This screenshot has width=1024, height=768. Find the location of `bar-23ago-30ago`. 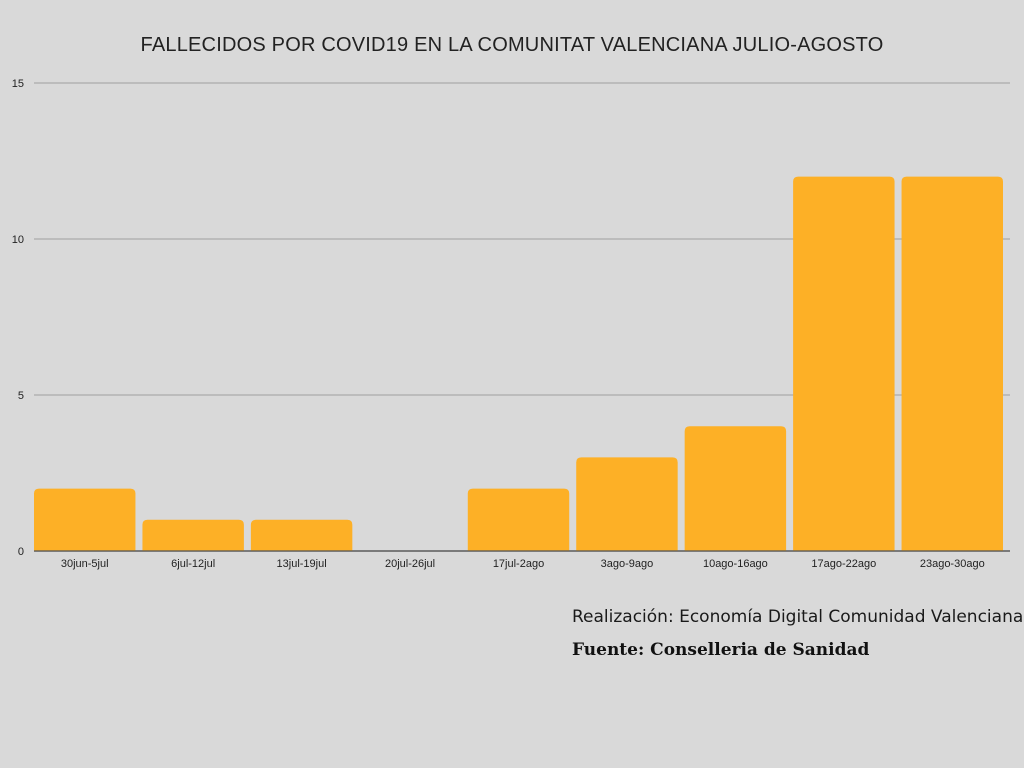

bar-23ago-30ago is located at coordinates (952, 363).